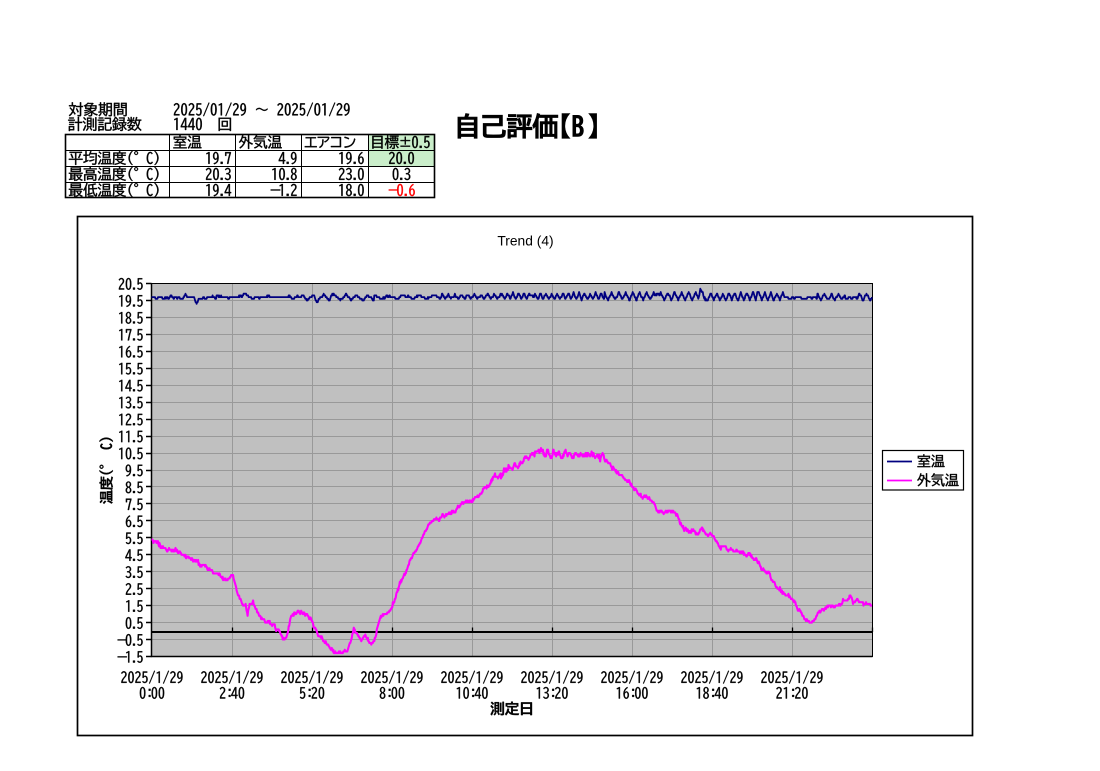 The height and width of the screenshot is (771, 1100). Describe the element at coordinates (525, 241) in the screenshot. I see `svg-text: Trend (4)` at that location.